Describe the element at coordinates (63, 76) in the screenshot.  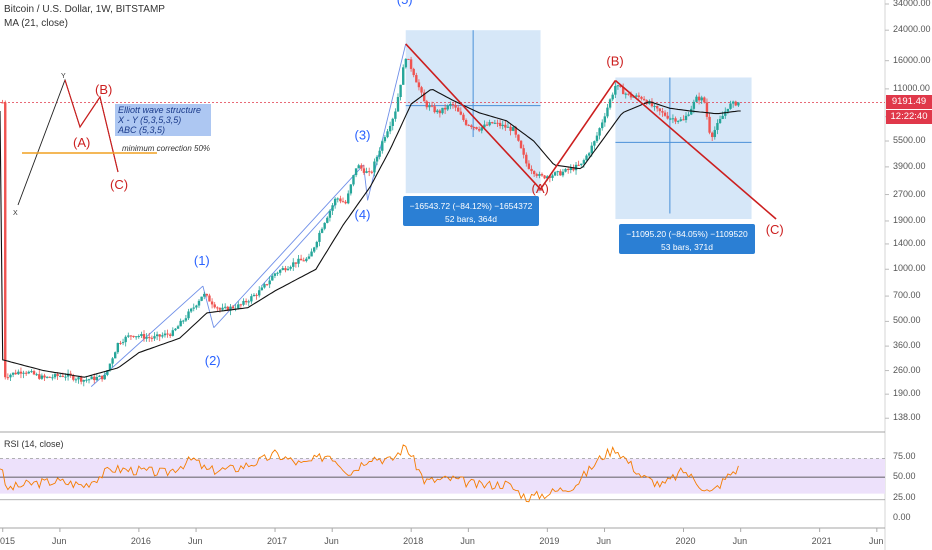
I see `schema-label-y: Y` at that location.